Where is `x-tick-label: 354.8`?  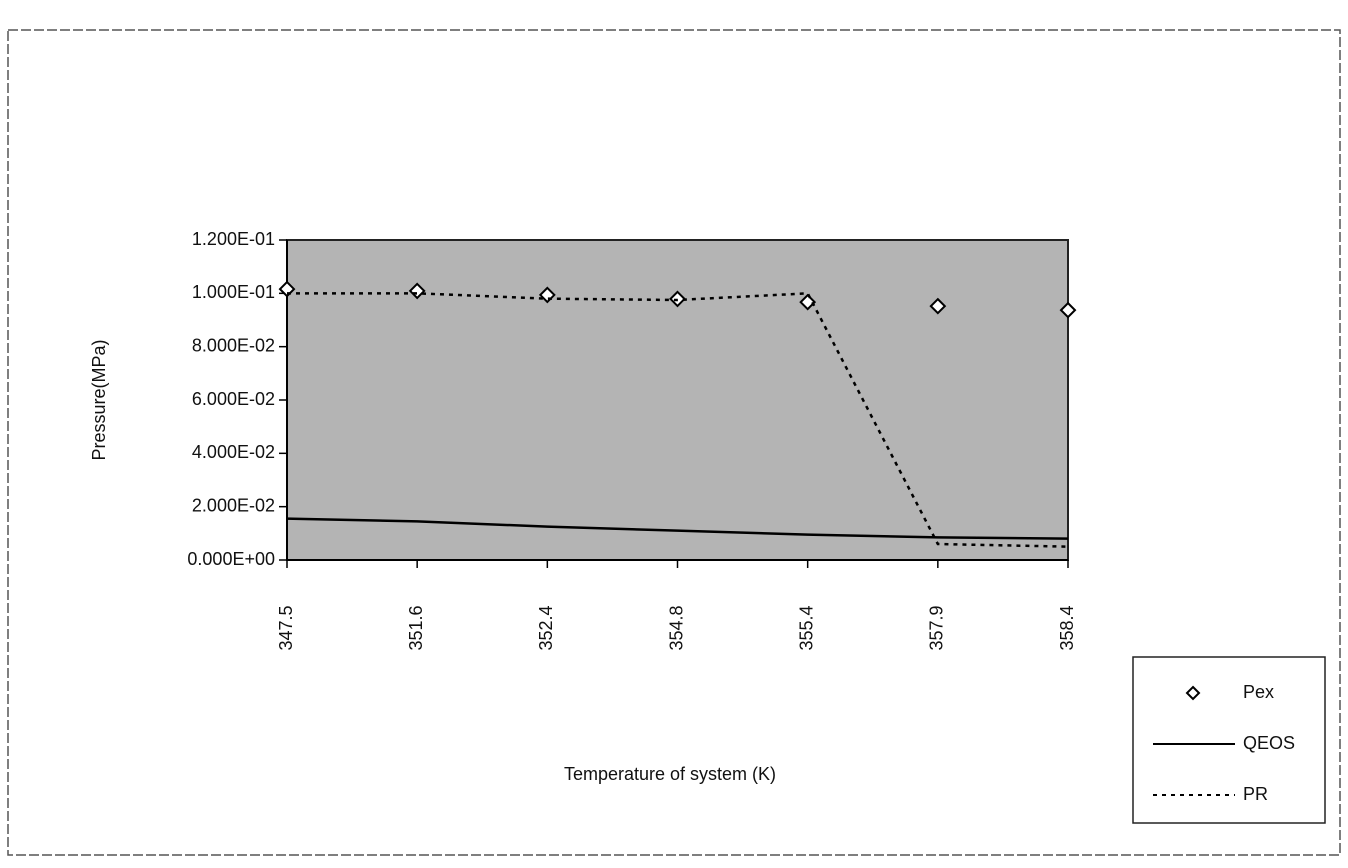
x-tick-label: 354.8 is located at coordinates (676, 627).